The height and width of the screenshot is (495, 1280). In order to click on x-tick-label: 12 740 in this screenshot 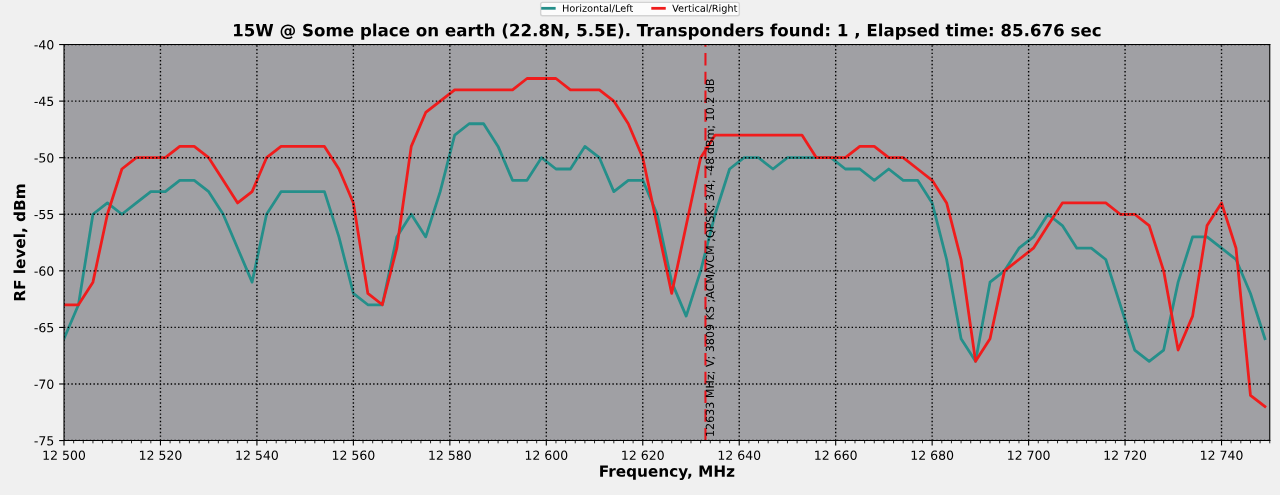, I will do `click(1222, 455)`.